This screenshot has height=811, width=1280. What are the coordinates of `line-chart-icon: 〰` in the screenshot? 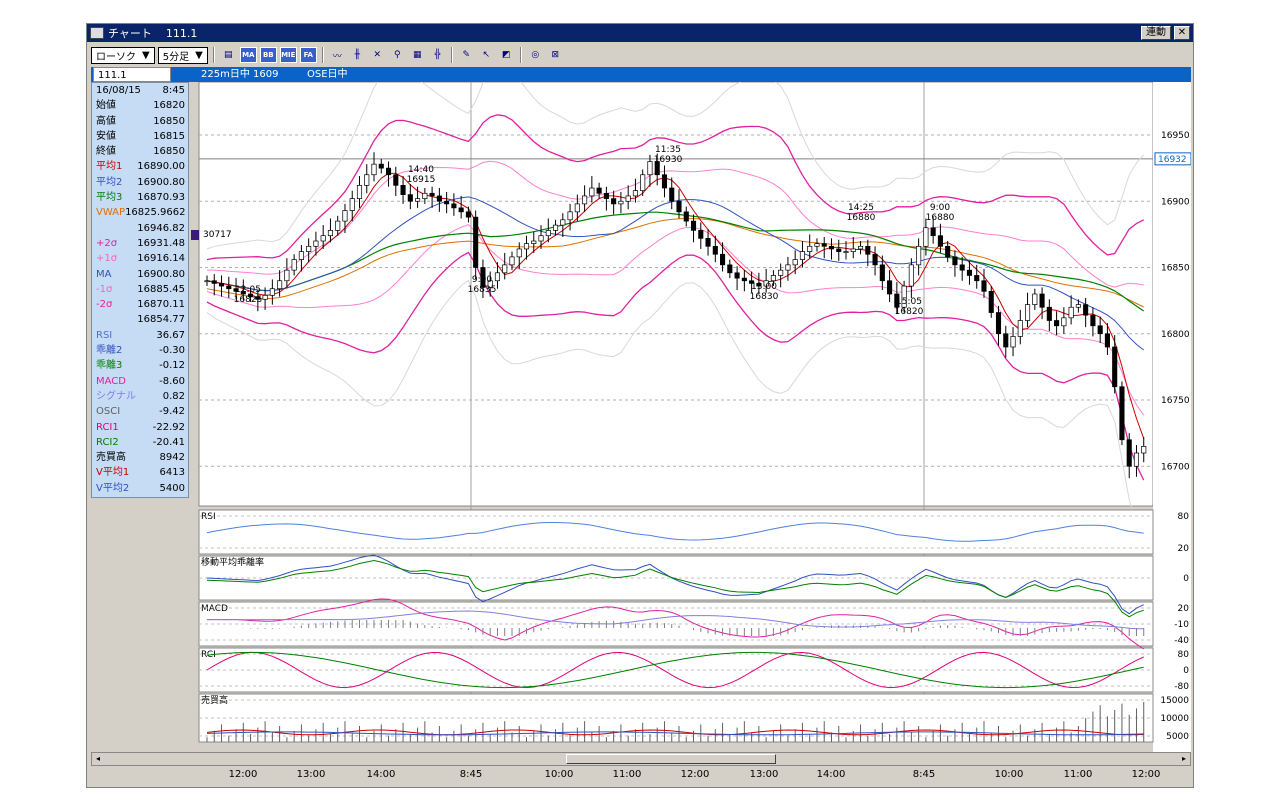 It's located at (337, 56).